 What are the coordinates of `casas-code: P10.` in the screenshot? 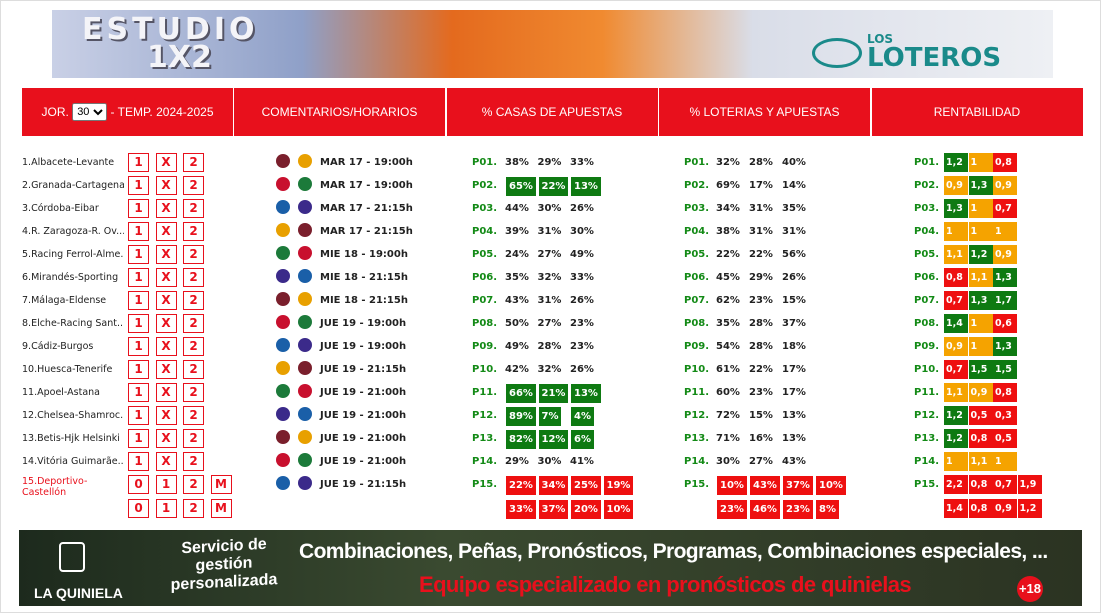 It's located at (485, 369).